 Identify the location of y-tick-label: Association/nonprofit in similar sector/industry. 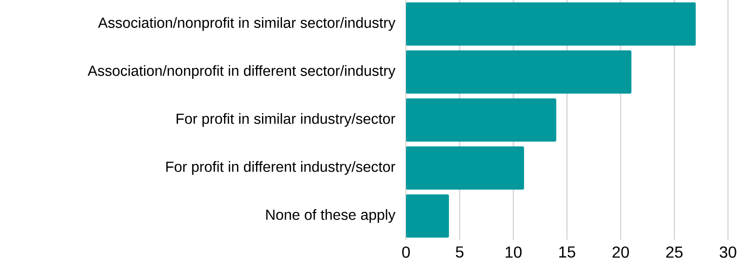
(247, 24).